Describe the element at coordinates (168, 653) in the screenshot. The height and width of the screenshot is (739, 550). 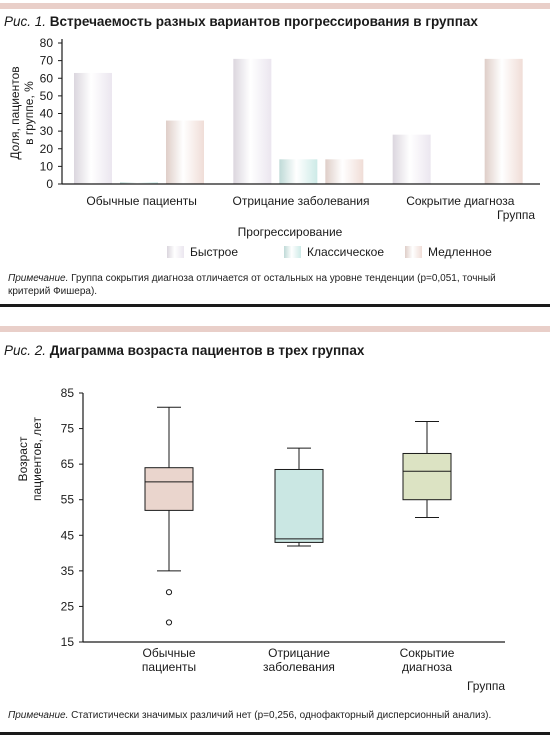
I see `x-category-label-line1: Обычные` at that location.